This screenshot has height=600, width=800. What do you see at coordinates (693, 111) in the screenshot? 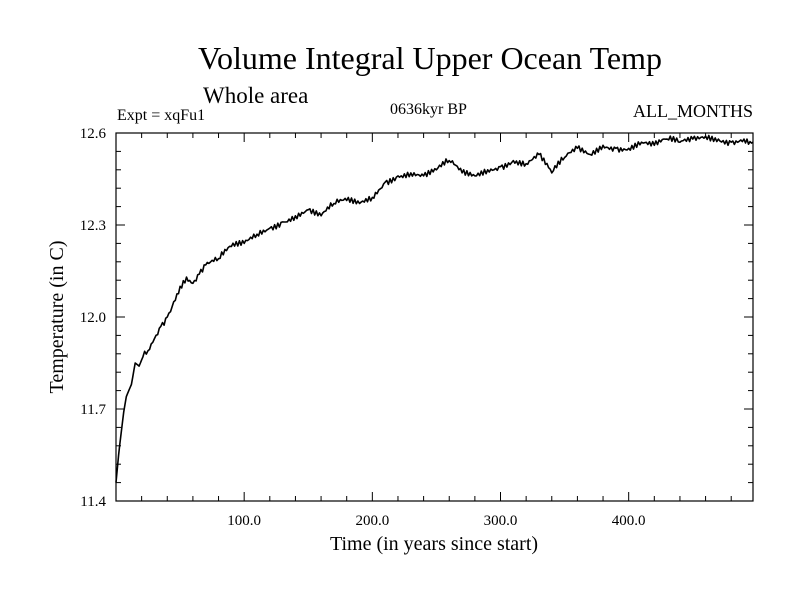
I see `months-label: ALL_MONTHS` at bounding box center [693, 111].